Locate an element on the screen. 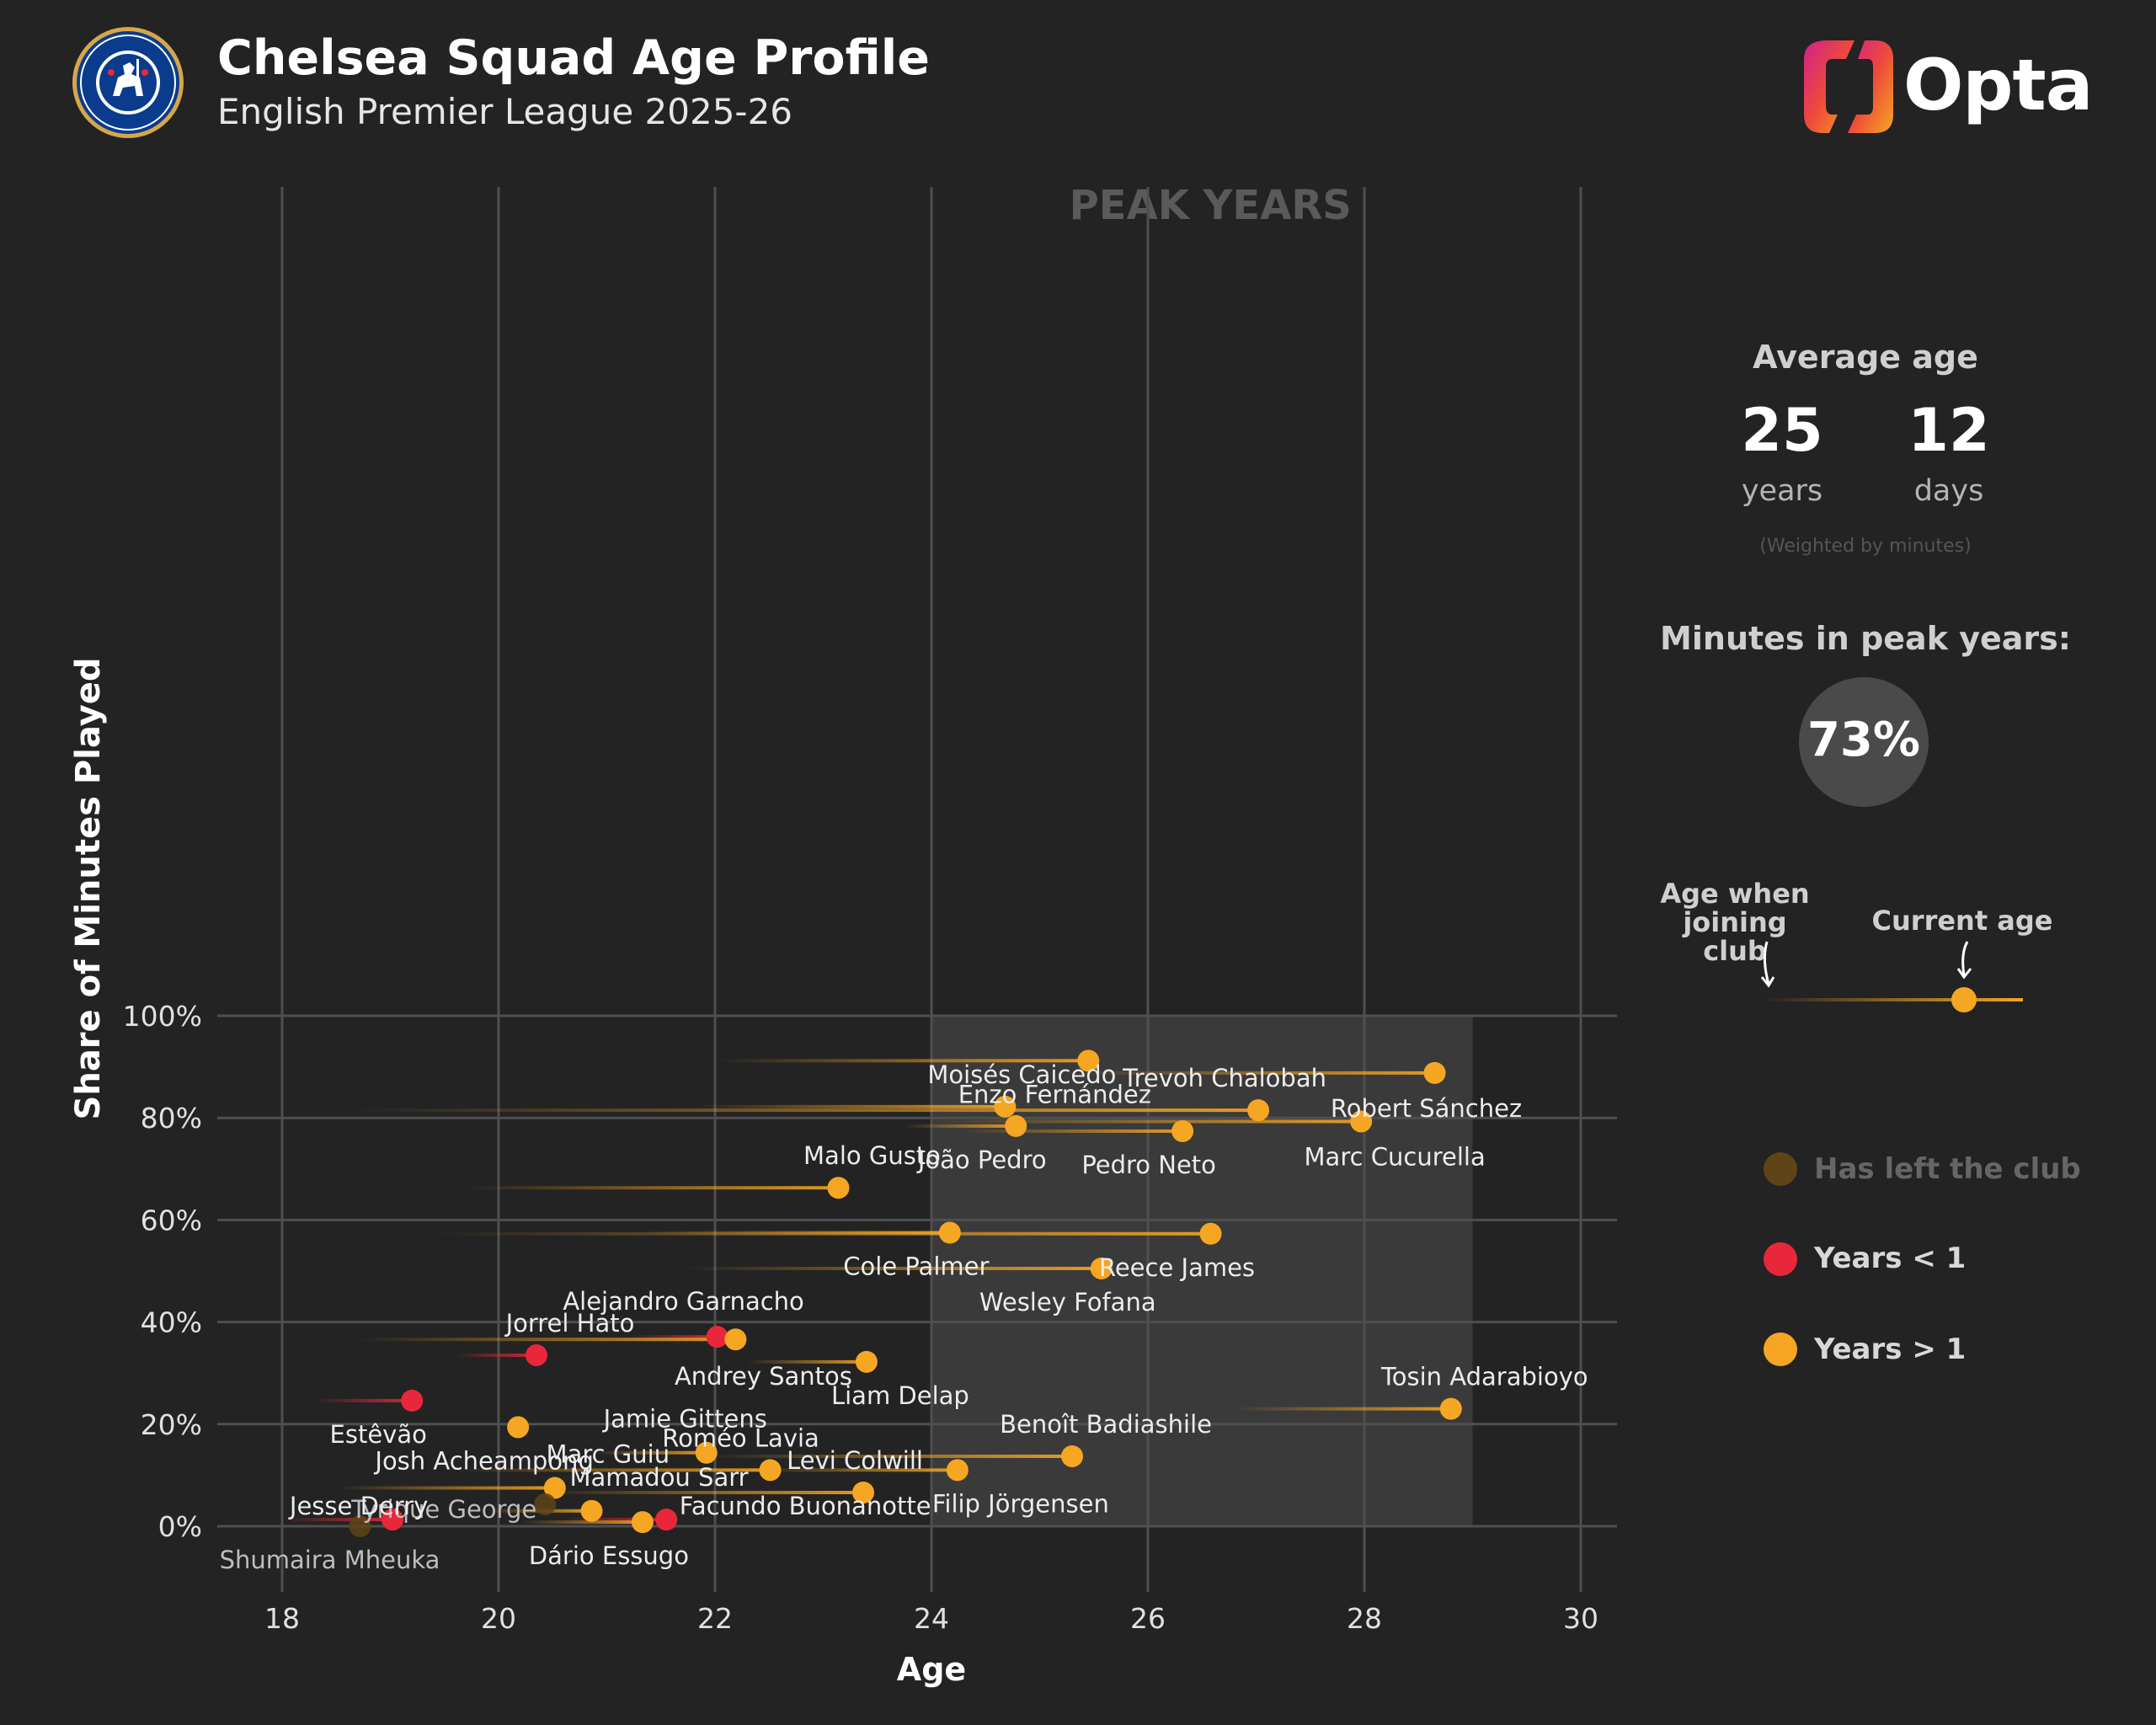  legend-markers is located at coordinates (1780, 1259).